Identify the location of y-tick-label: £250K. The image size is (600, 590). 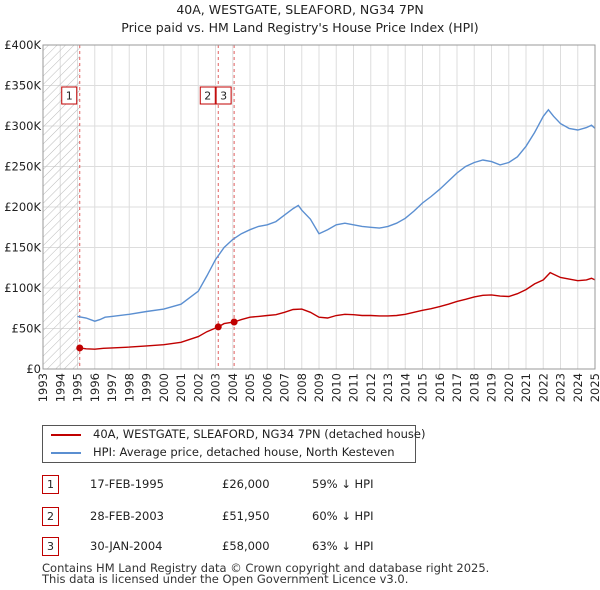
(22, 167).